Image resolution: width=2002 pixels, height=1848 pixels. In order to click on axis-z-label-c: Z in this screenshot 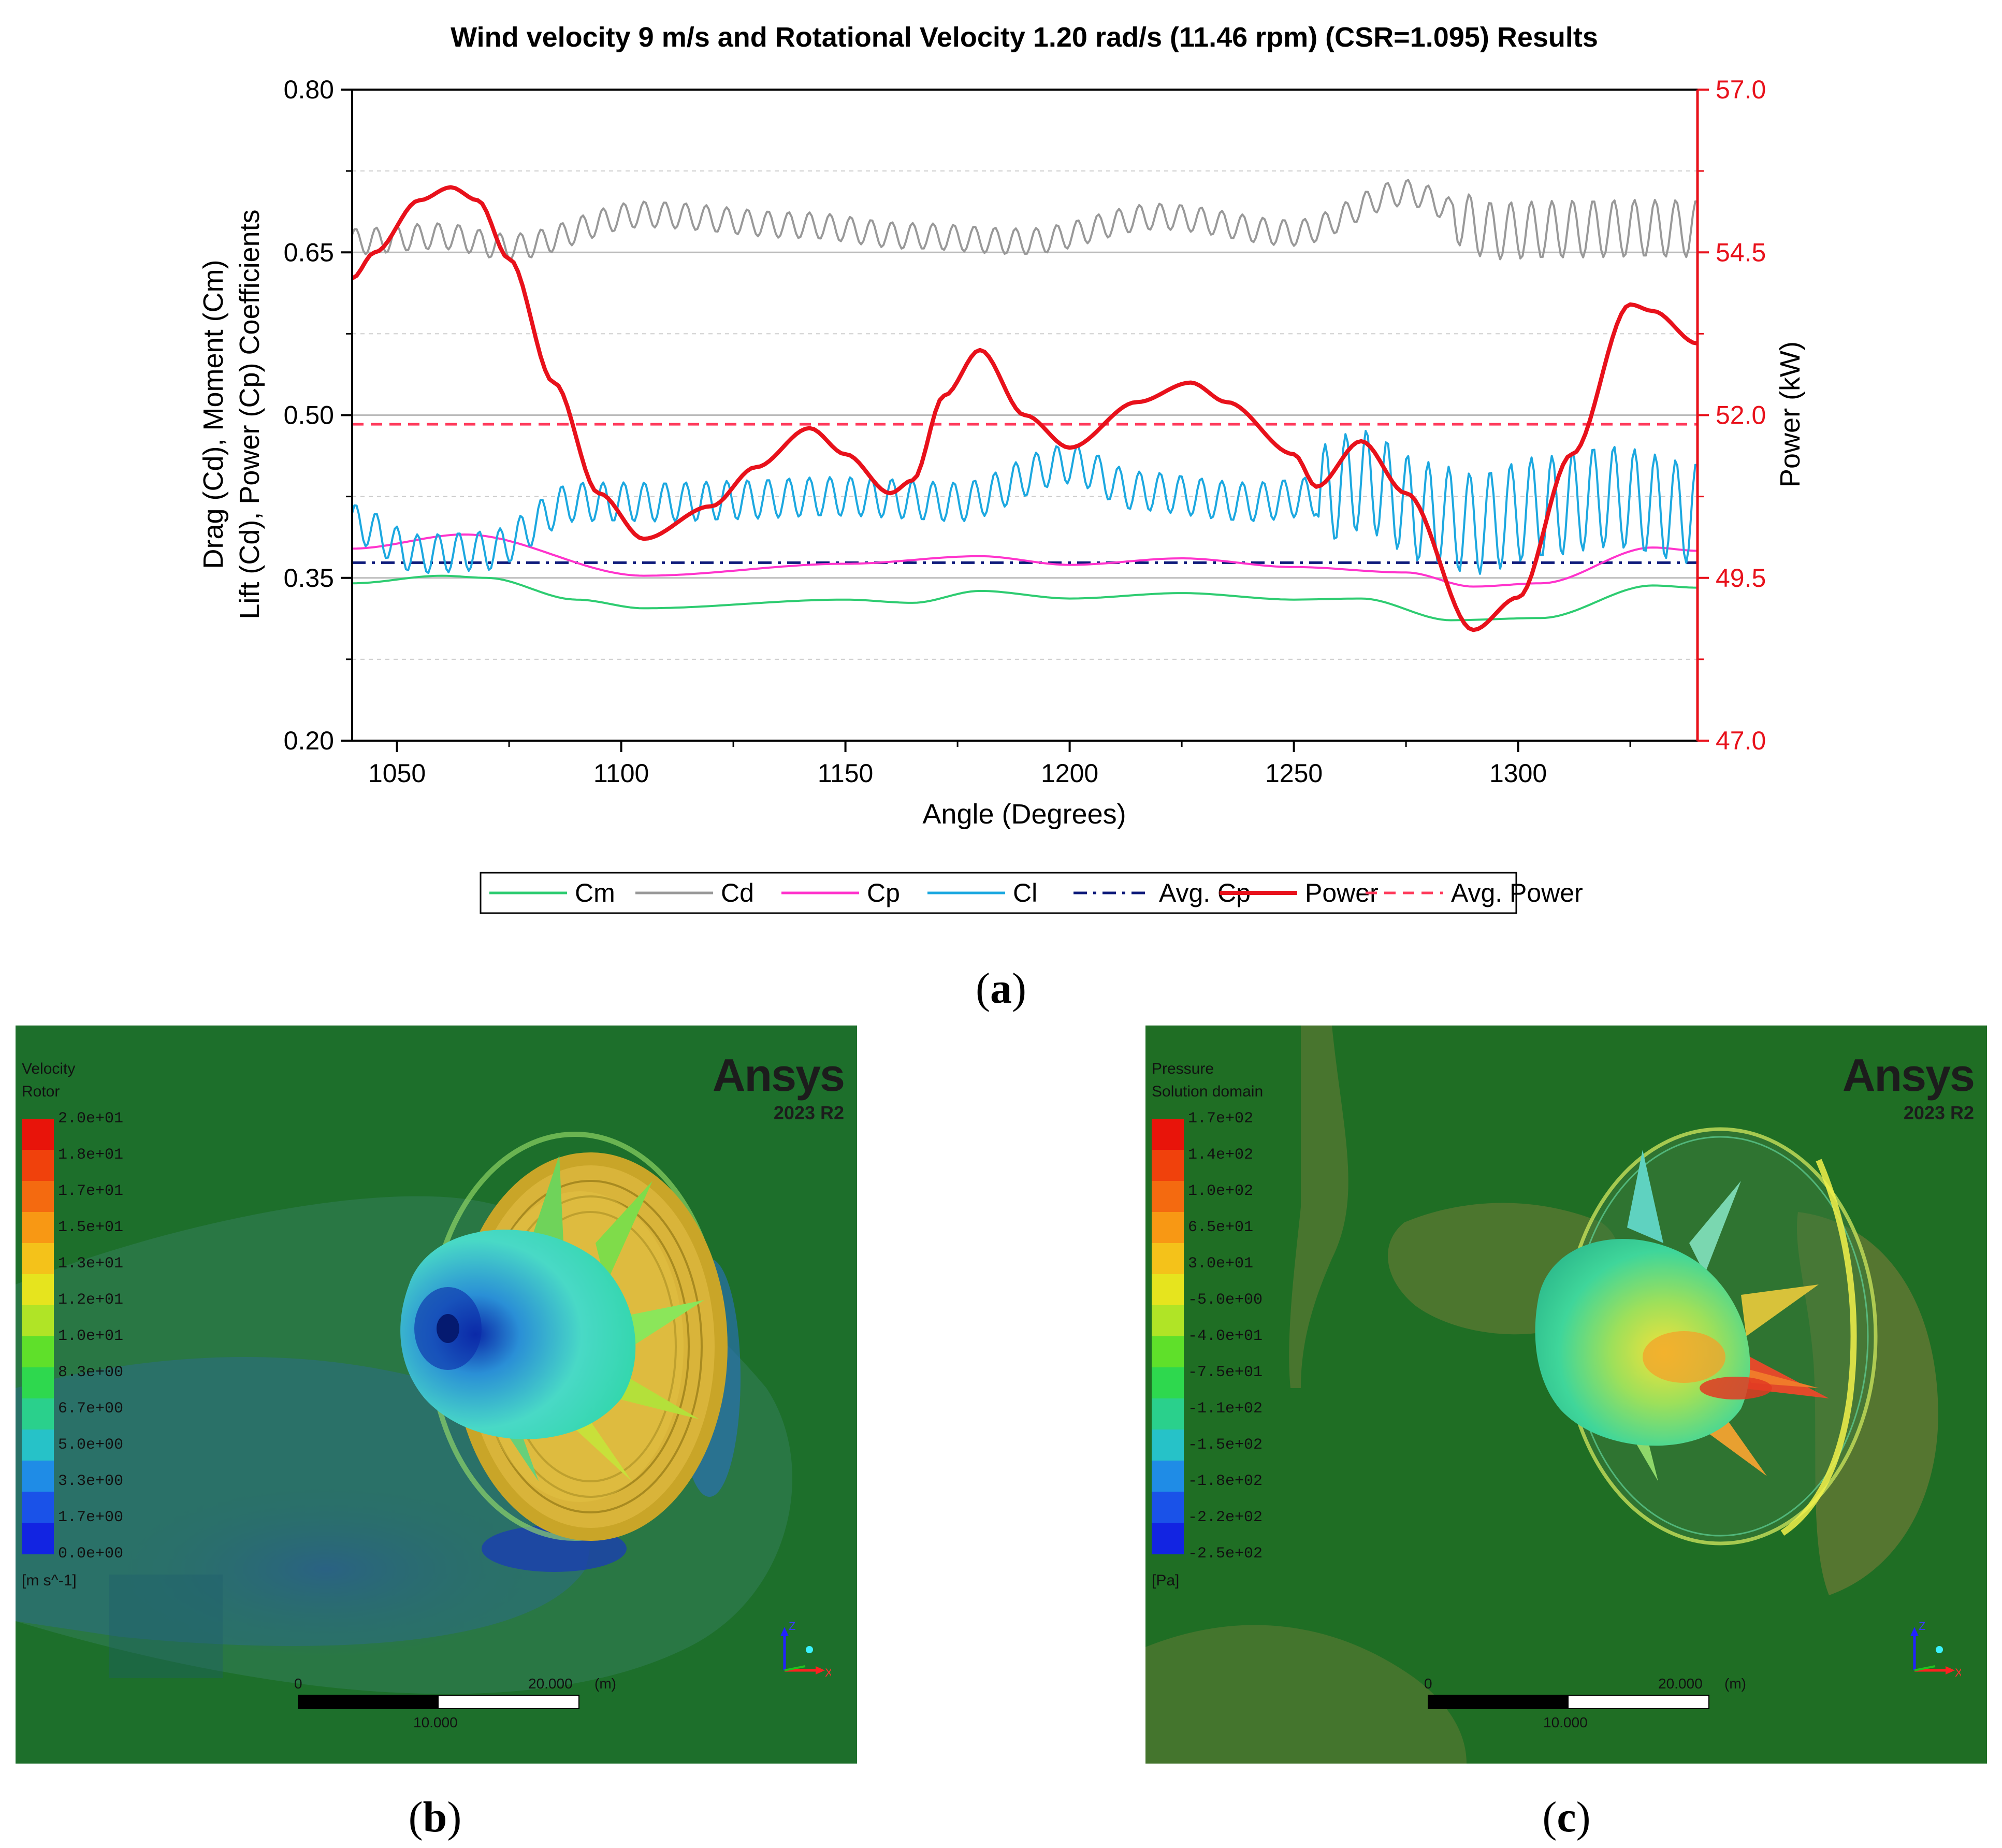, I will do `click(1922, 1626)`.